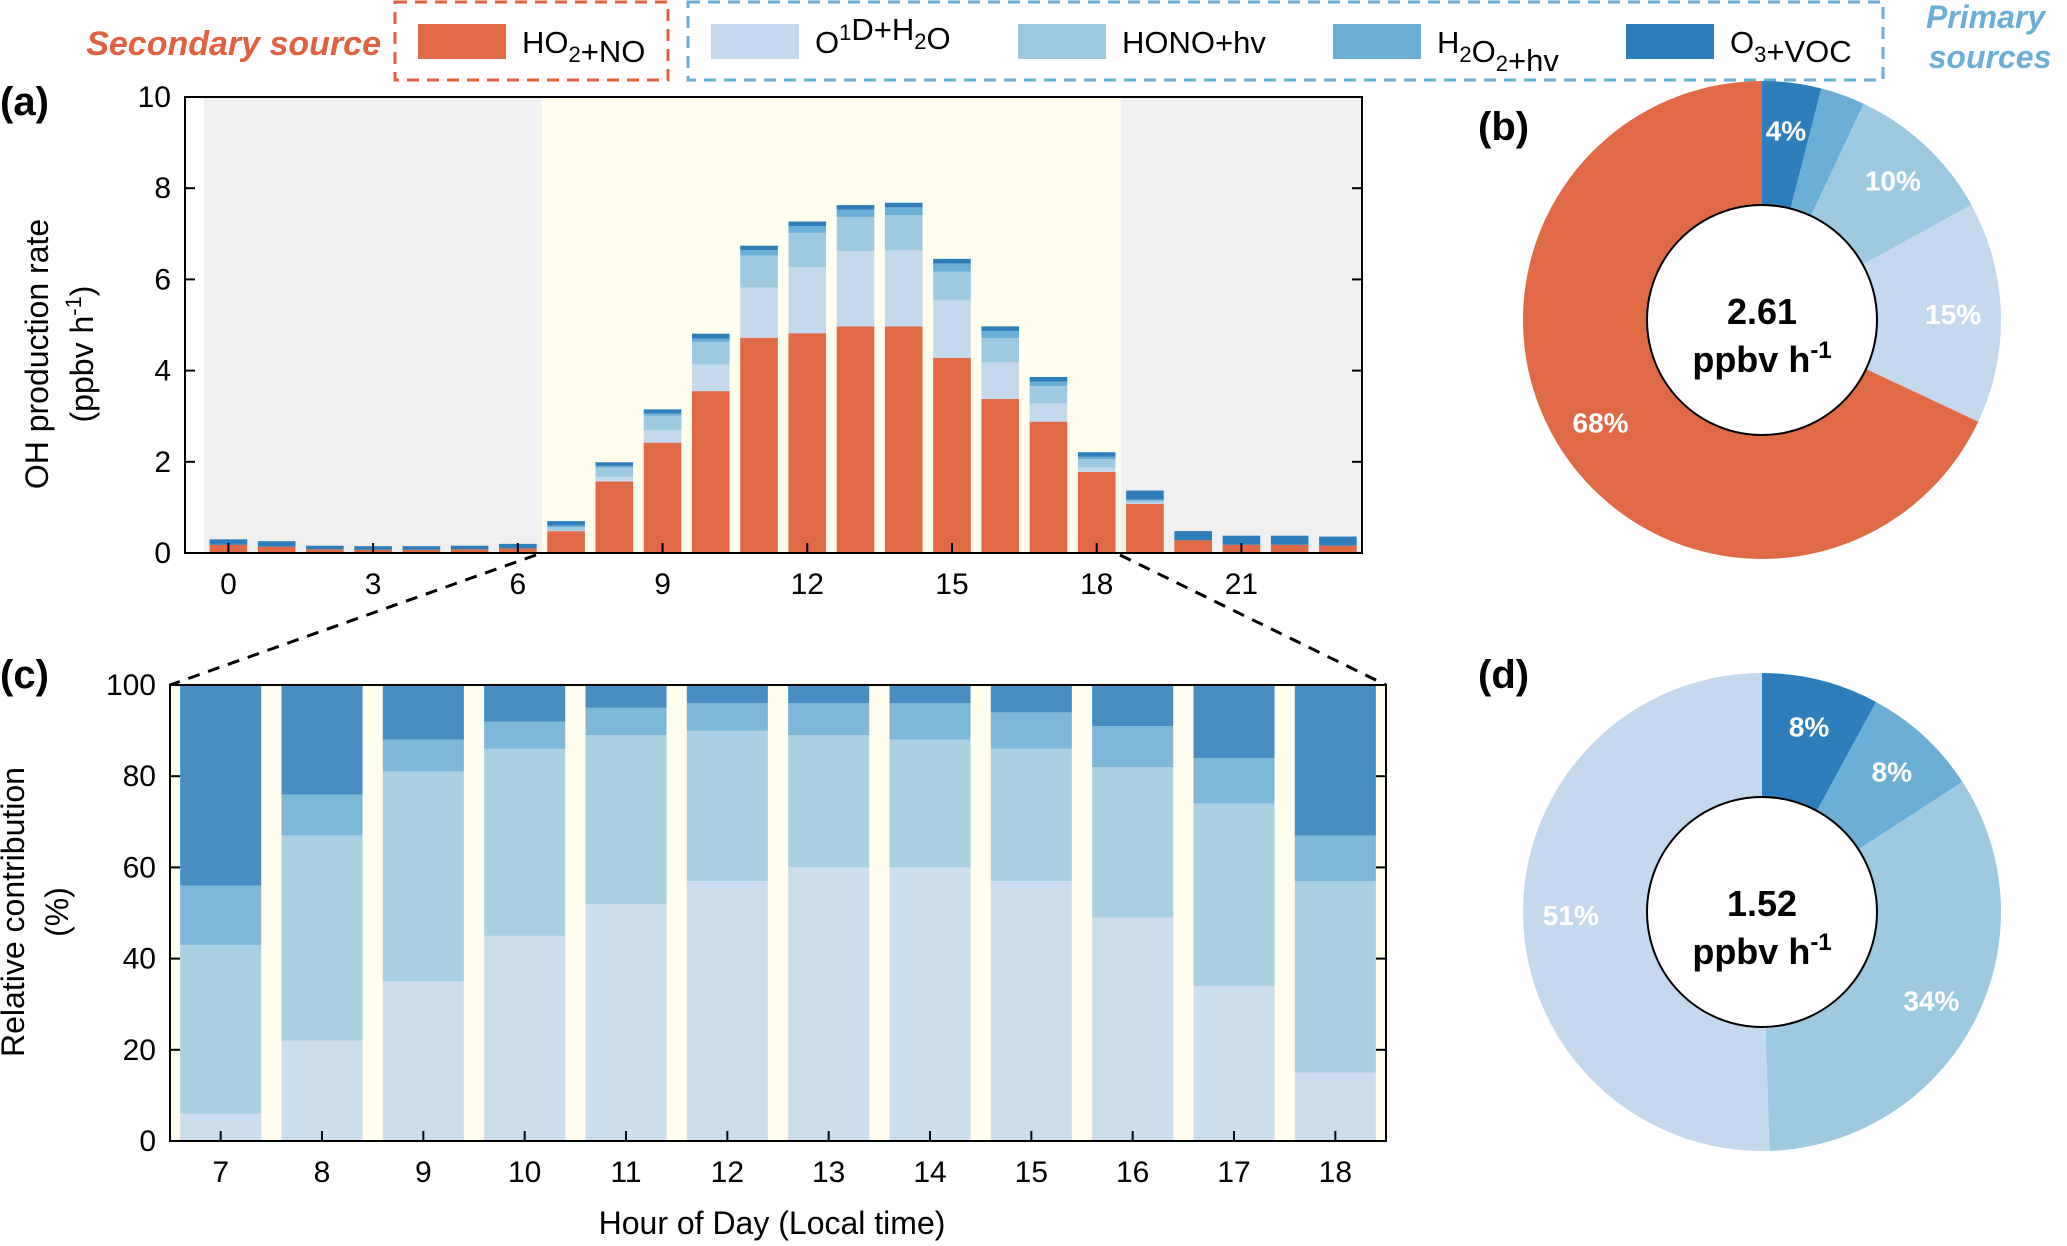 This screenshot has height=1246, width=2067. I want to click on panel-a-bar-h11-hono_hv, so click(759, 271).